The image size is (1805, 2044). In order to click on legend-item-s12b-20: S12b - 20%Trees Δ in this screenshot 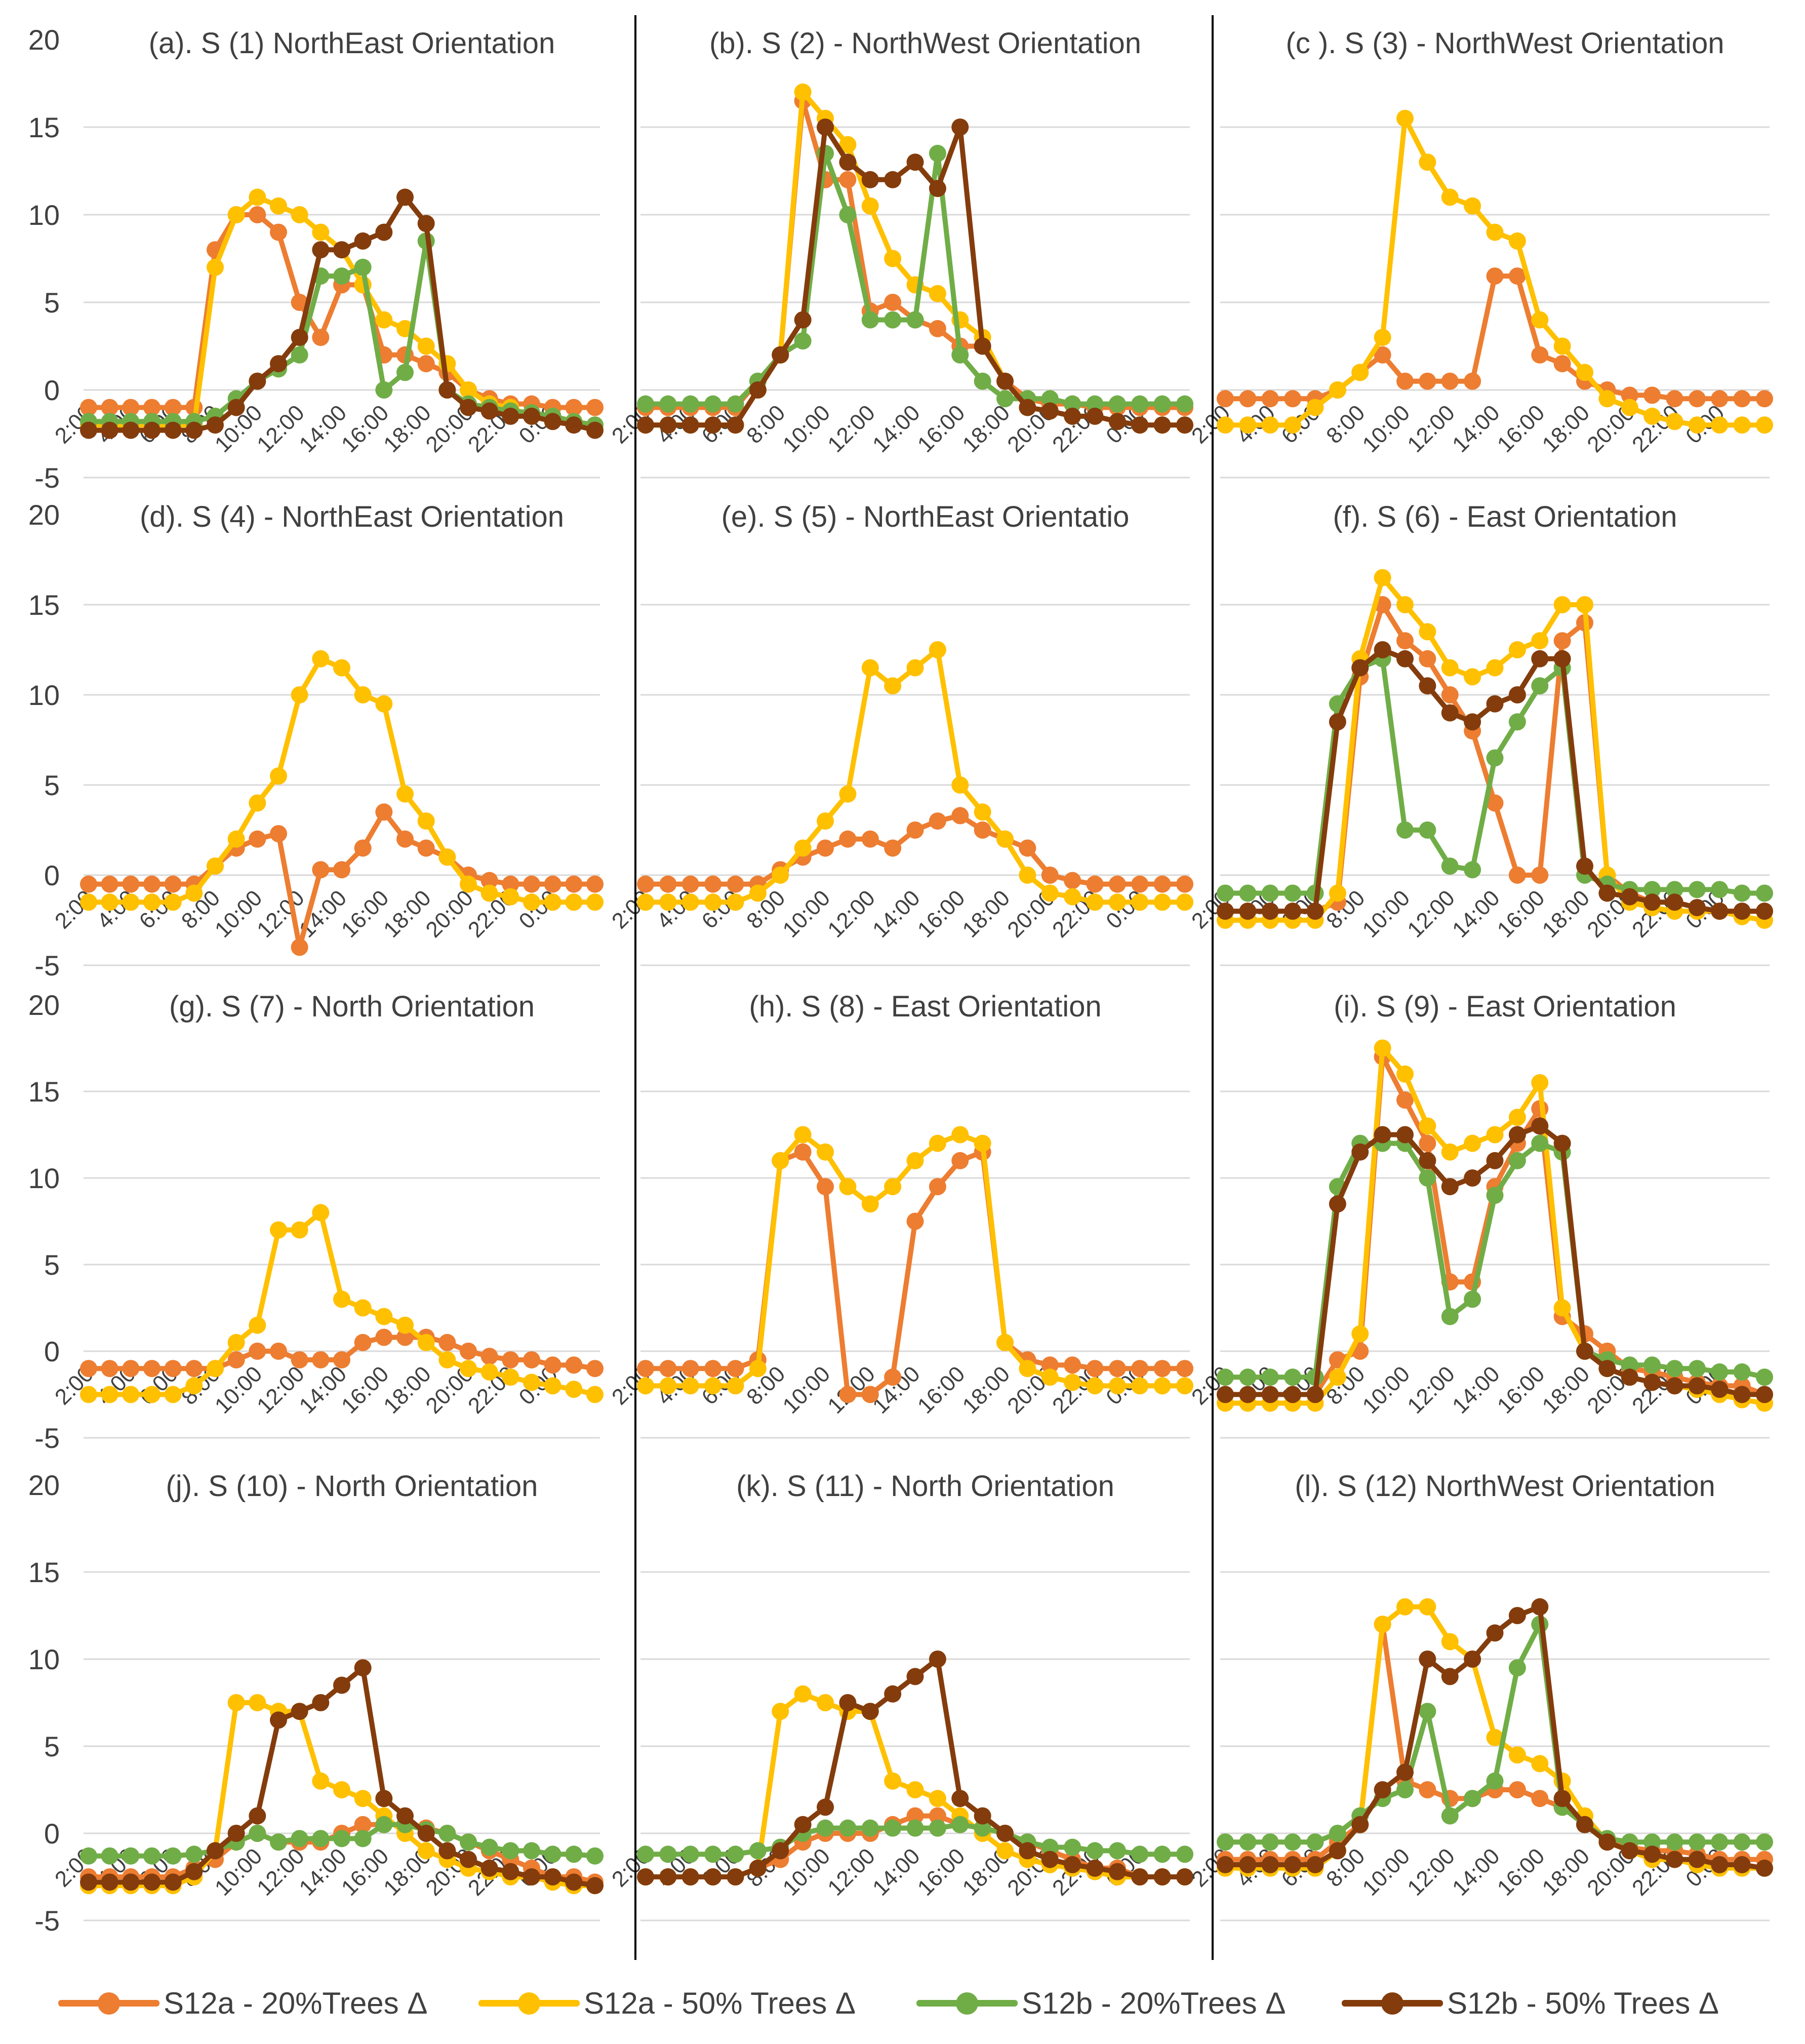, I will do `click(1101, 2003)`.